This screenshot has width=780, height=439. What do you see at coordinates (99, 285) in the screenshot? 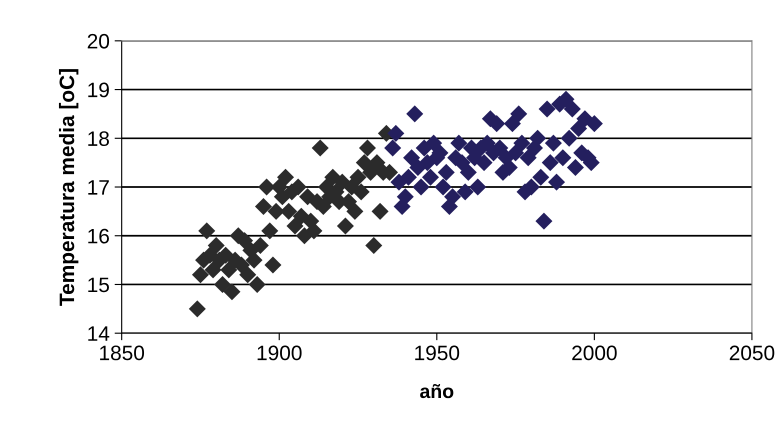
I see `y-tick-label: 15` at bounding box center [99, 285].